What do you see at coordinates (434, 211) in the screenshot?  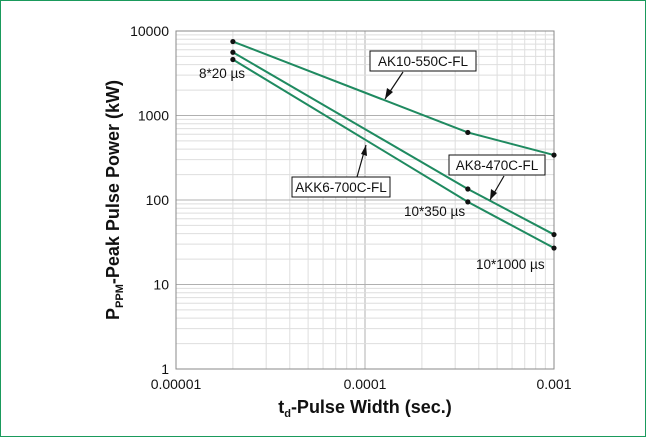 I see `annotation-10x350: 10*350 µs` at bounding box center [434, 211].